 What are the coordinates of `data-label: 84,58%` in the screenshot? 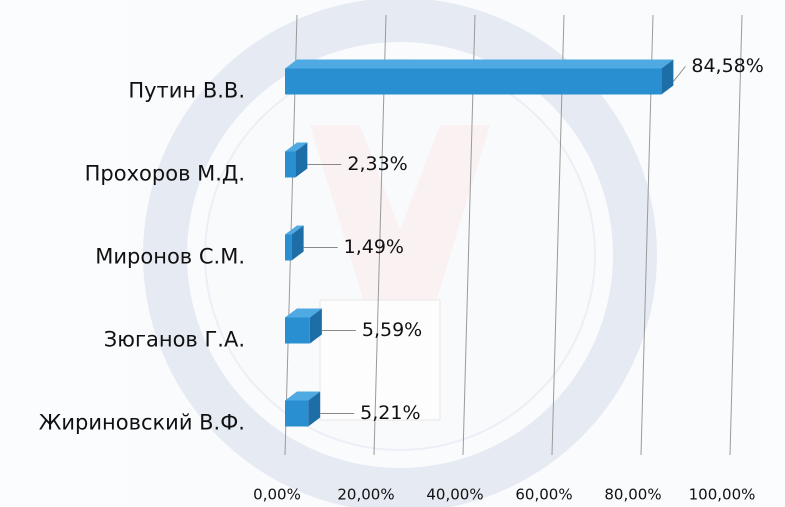 It's located at (727, 66).